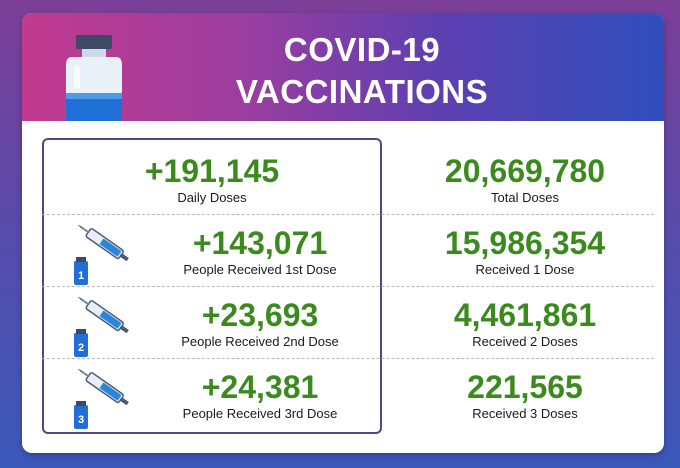 The height and width of the screenshot is (468, 680). What do you see at coordinates (260, 387) in the screenshot?
I see `third-dose-daily-value: +24,381` at bounding box center [260, 387].